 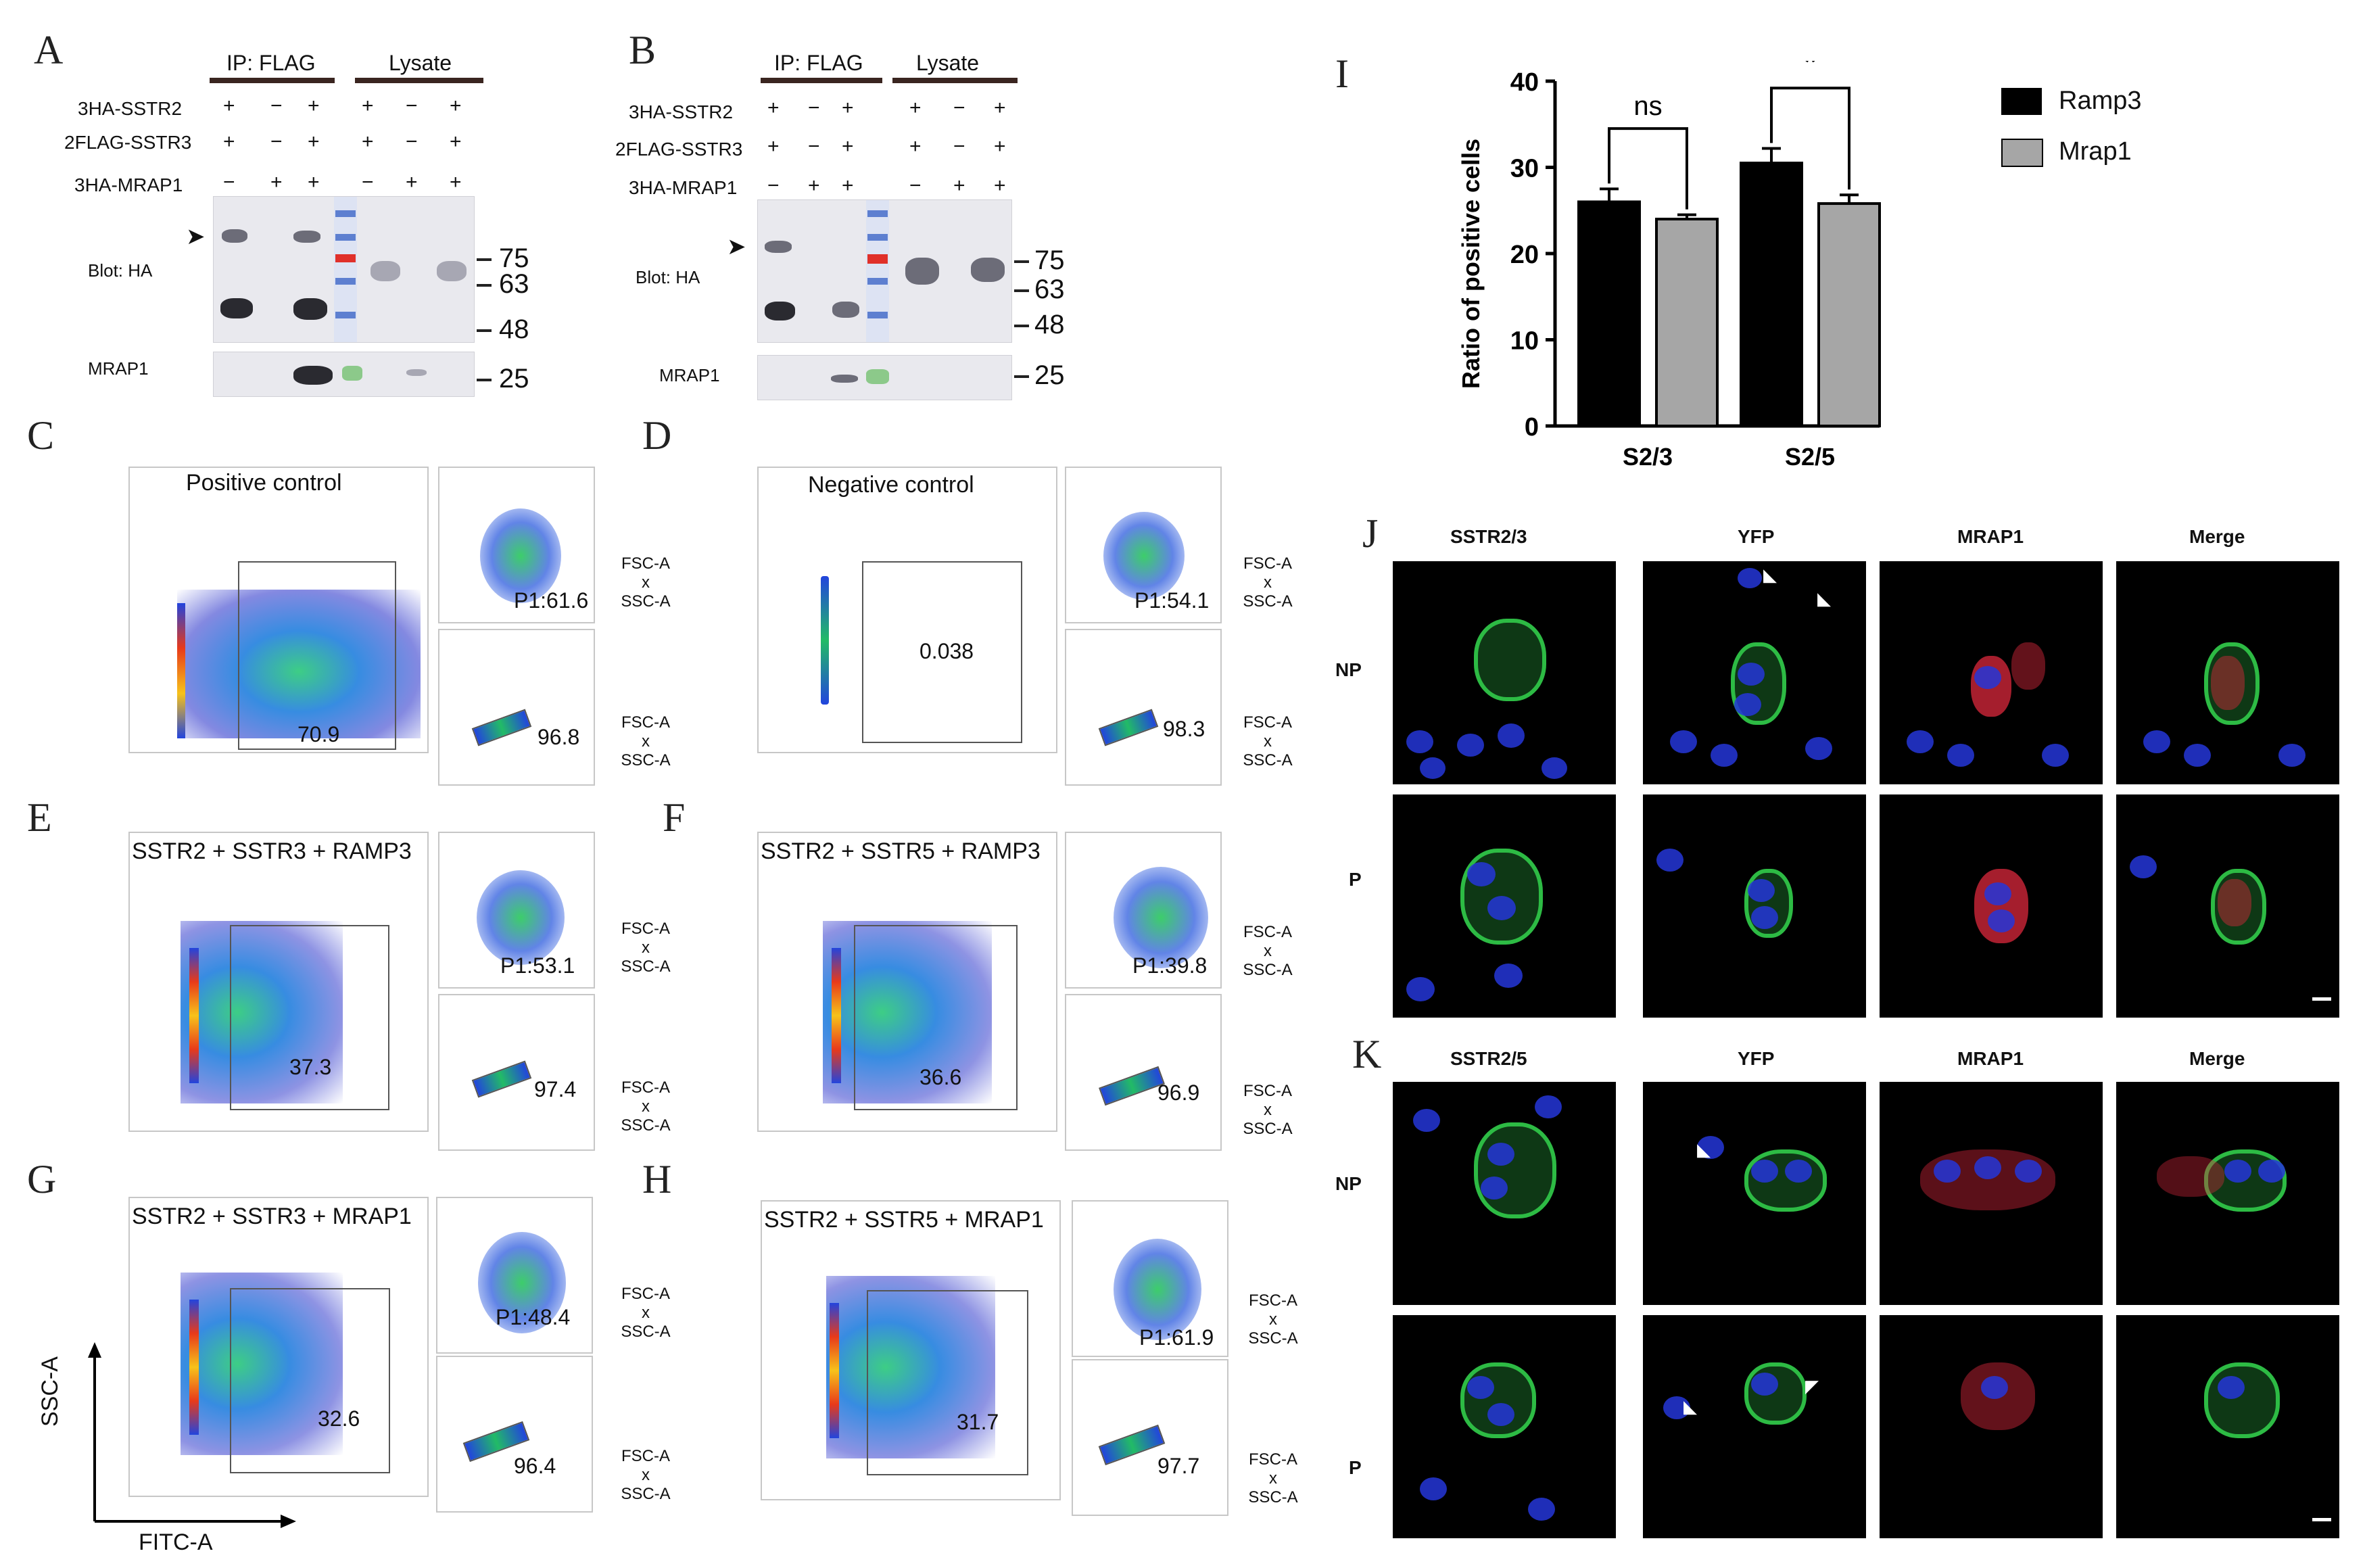 I want to click on facs-main-plot, so click(x=907, y=982).